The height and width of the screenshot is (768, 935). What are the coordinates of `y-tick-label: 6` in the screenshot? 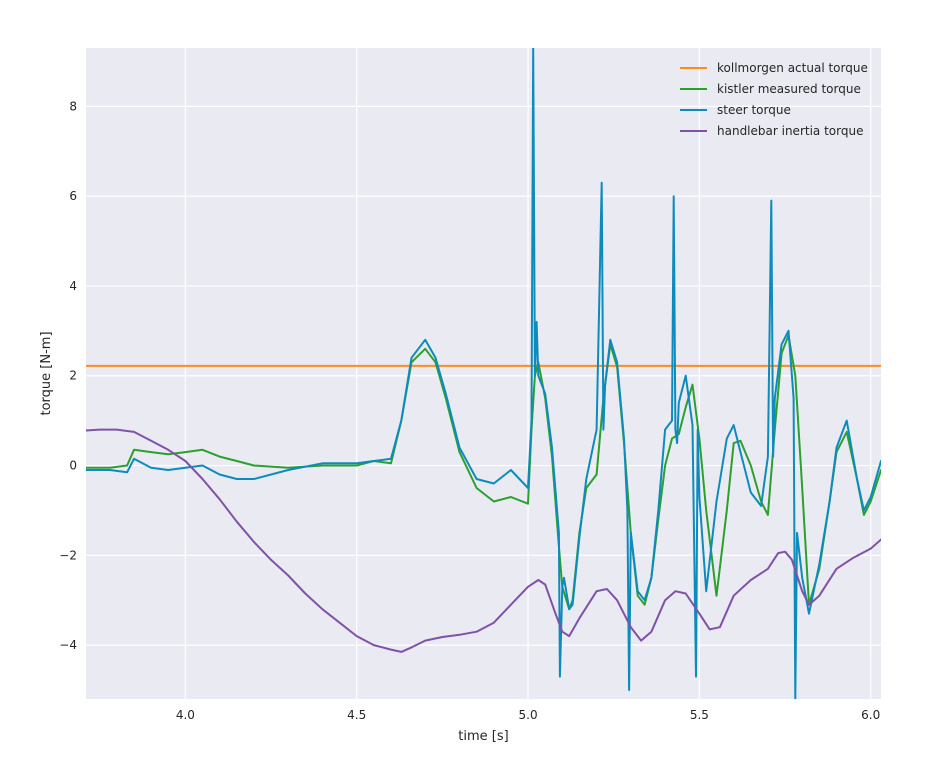 It's located at (73, 196).